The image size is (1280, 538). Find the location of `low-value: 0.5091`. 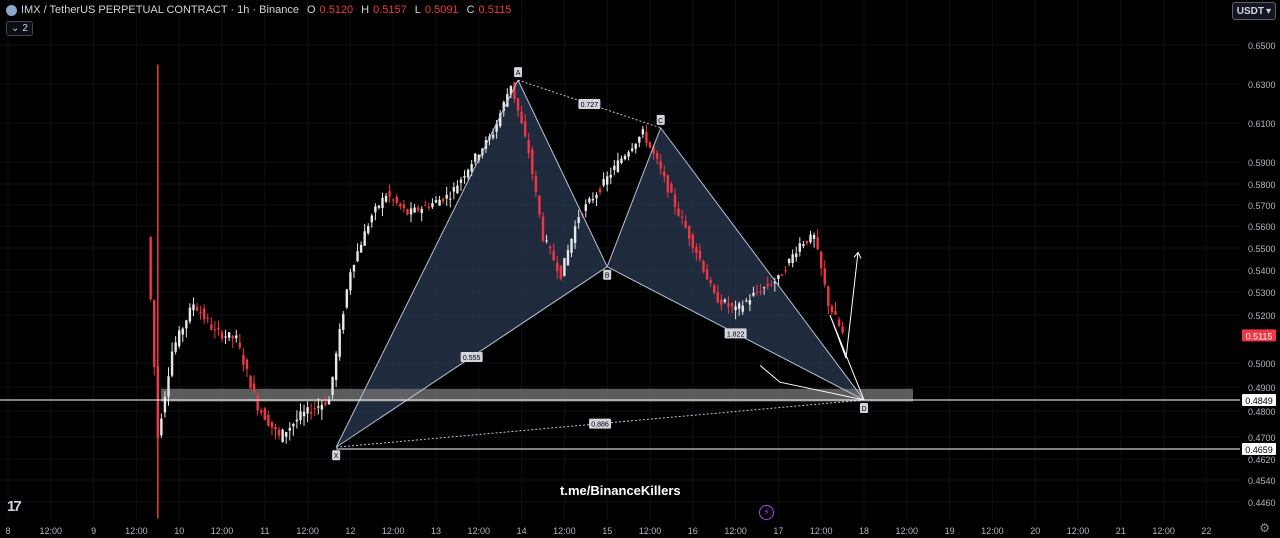

low-value: 0.5091 is located at coordinates (441, 10).